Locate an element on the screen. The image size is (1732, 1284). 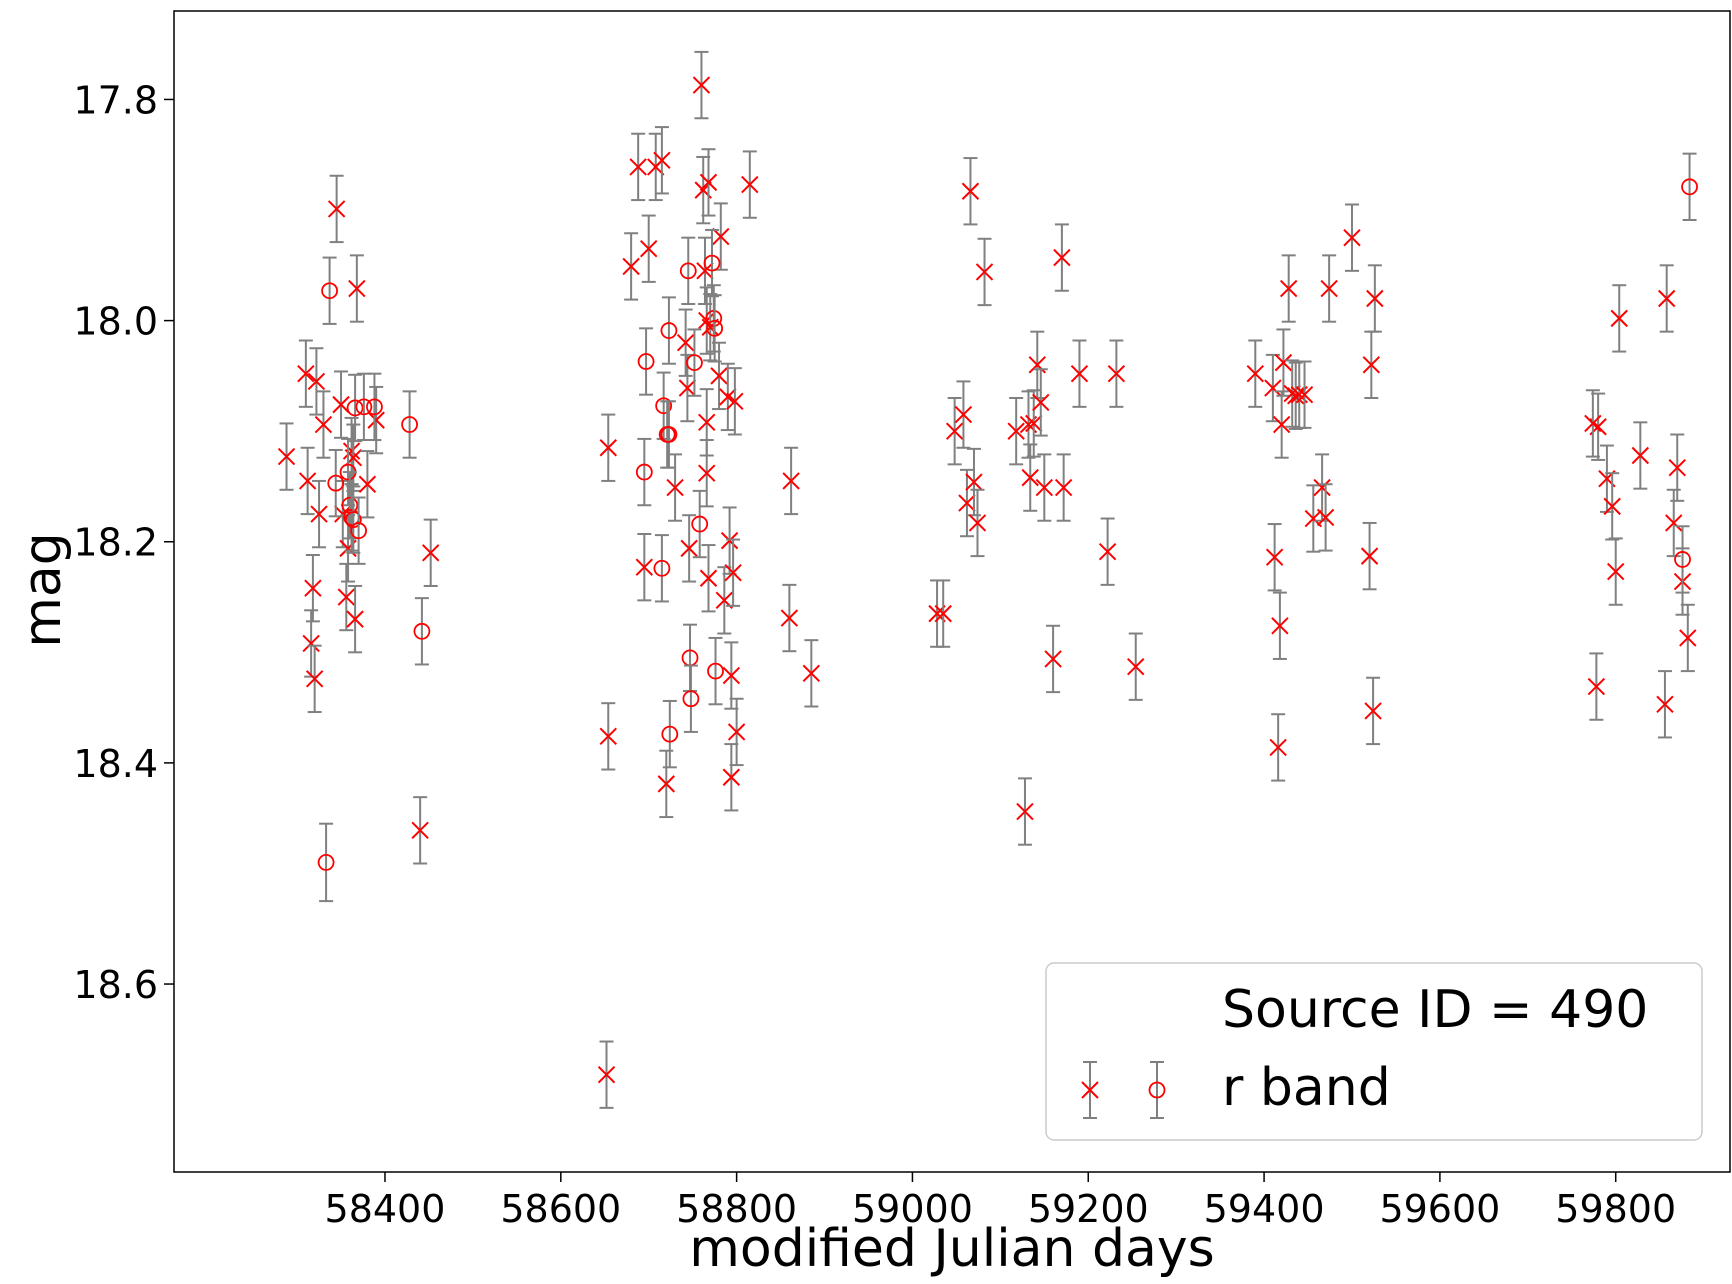
legend-errorbar is located at coordinates (1157, 1090).